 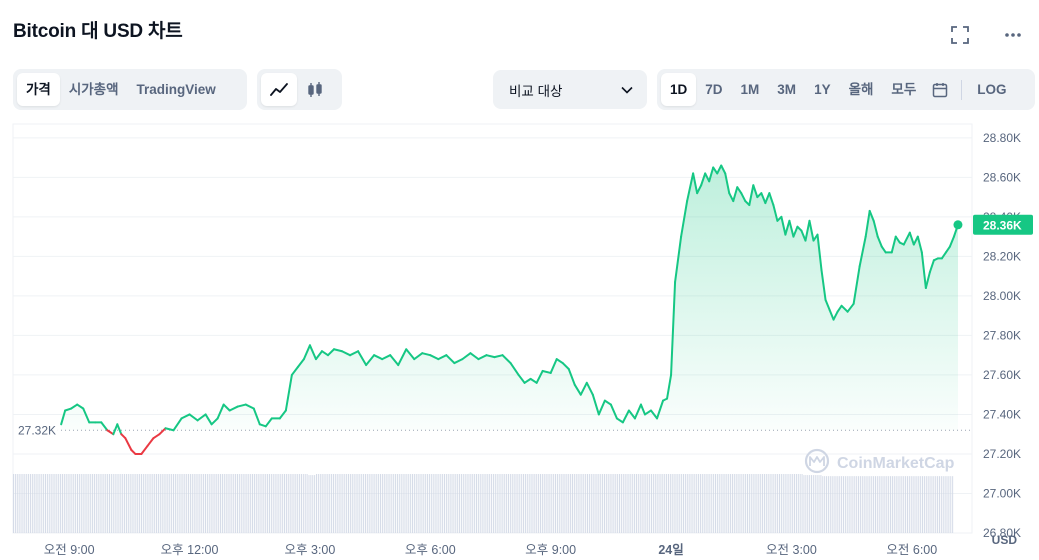 I want to click on range-ytd: 올해, so click(x=861, y=89).